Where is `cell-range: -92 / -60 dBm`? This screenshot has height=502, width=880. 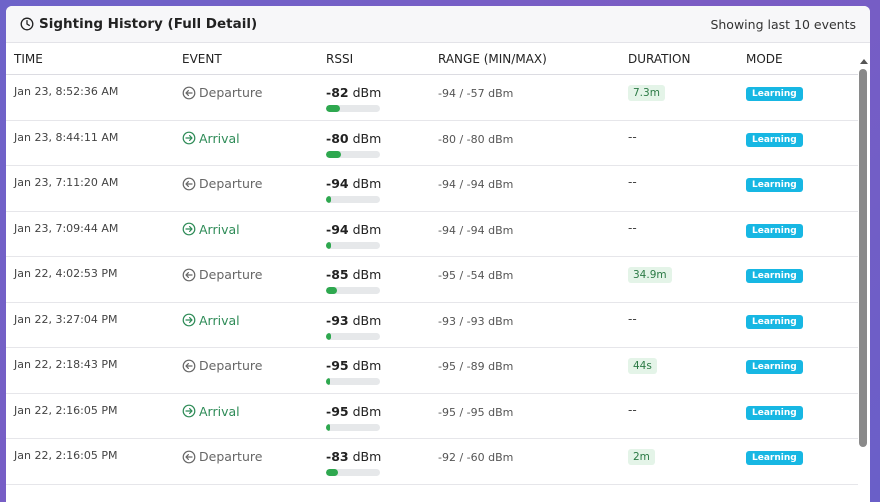 cell-range: -92 / -60 dBm is located at coordinates (533, 461).